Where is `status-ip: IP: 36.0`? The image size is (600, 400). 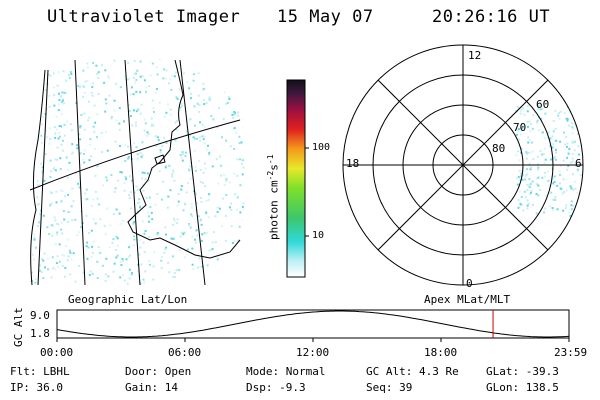
status-ip: IP: 36.0 is located at coordinates (36, 387).